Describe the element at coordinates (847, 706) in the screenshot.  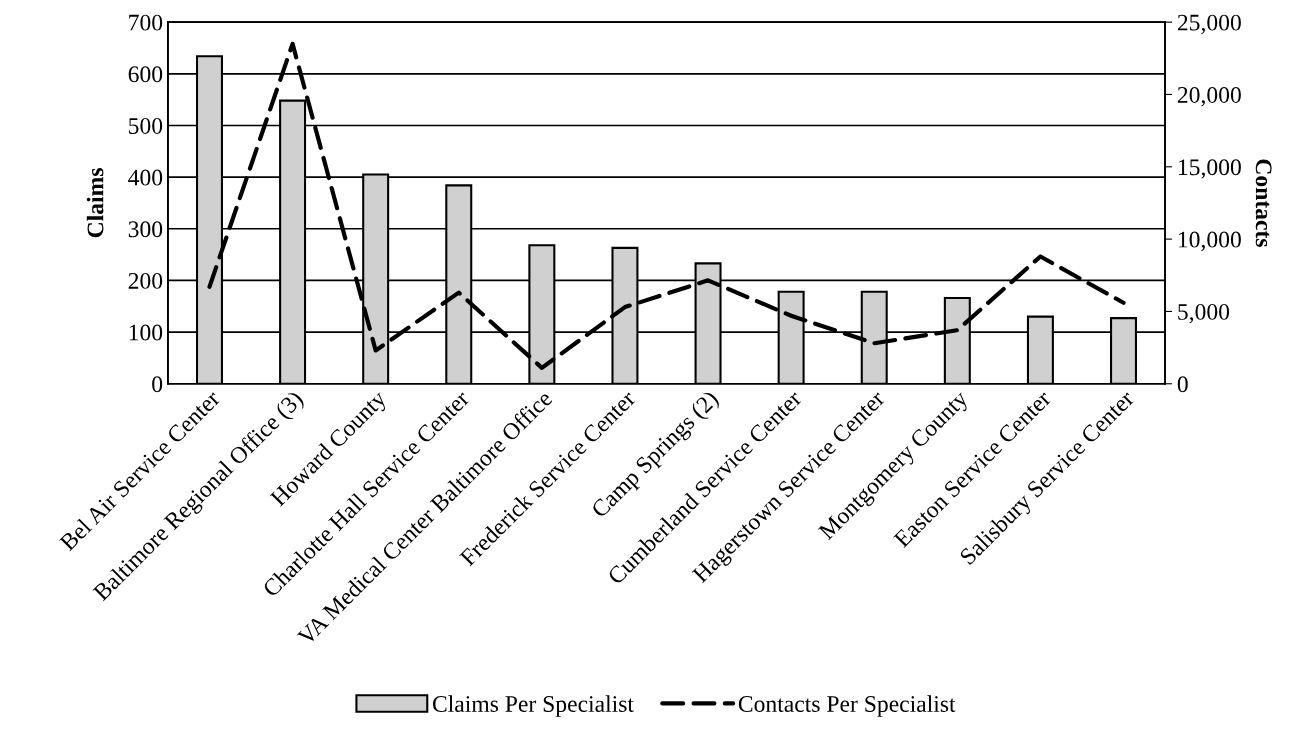
I see `legend-label: Contacts Per Specialist` at that location.